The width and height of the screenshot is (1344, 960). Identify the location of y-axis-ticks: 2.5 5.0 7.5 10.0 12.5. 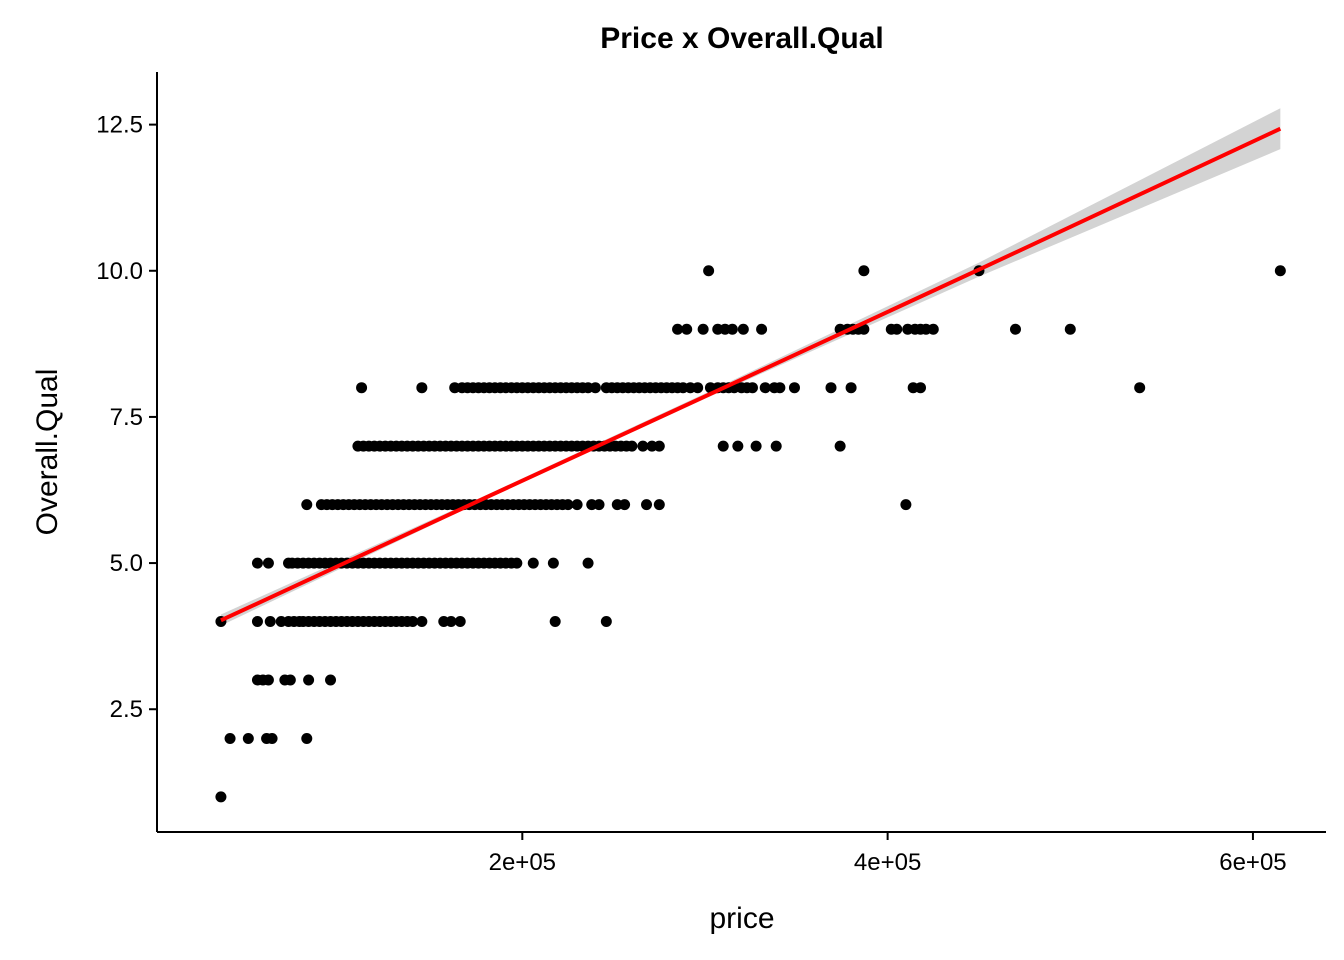
(126, 417).